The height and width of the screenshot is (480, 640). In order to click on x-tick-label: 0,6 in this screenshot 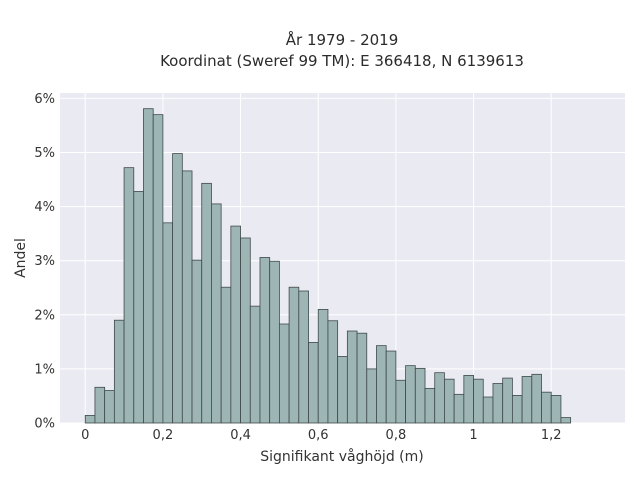, I will do `click(318, 435)`.